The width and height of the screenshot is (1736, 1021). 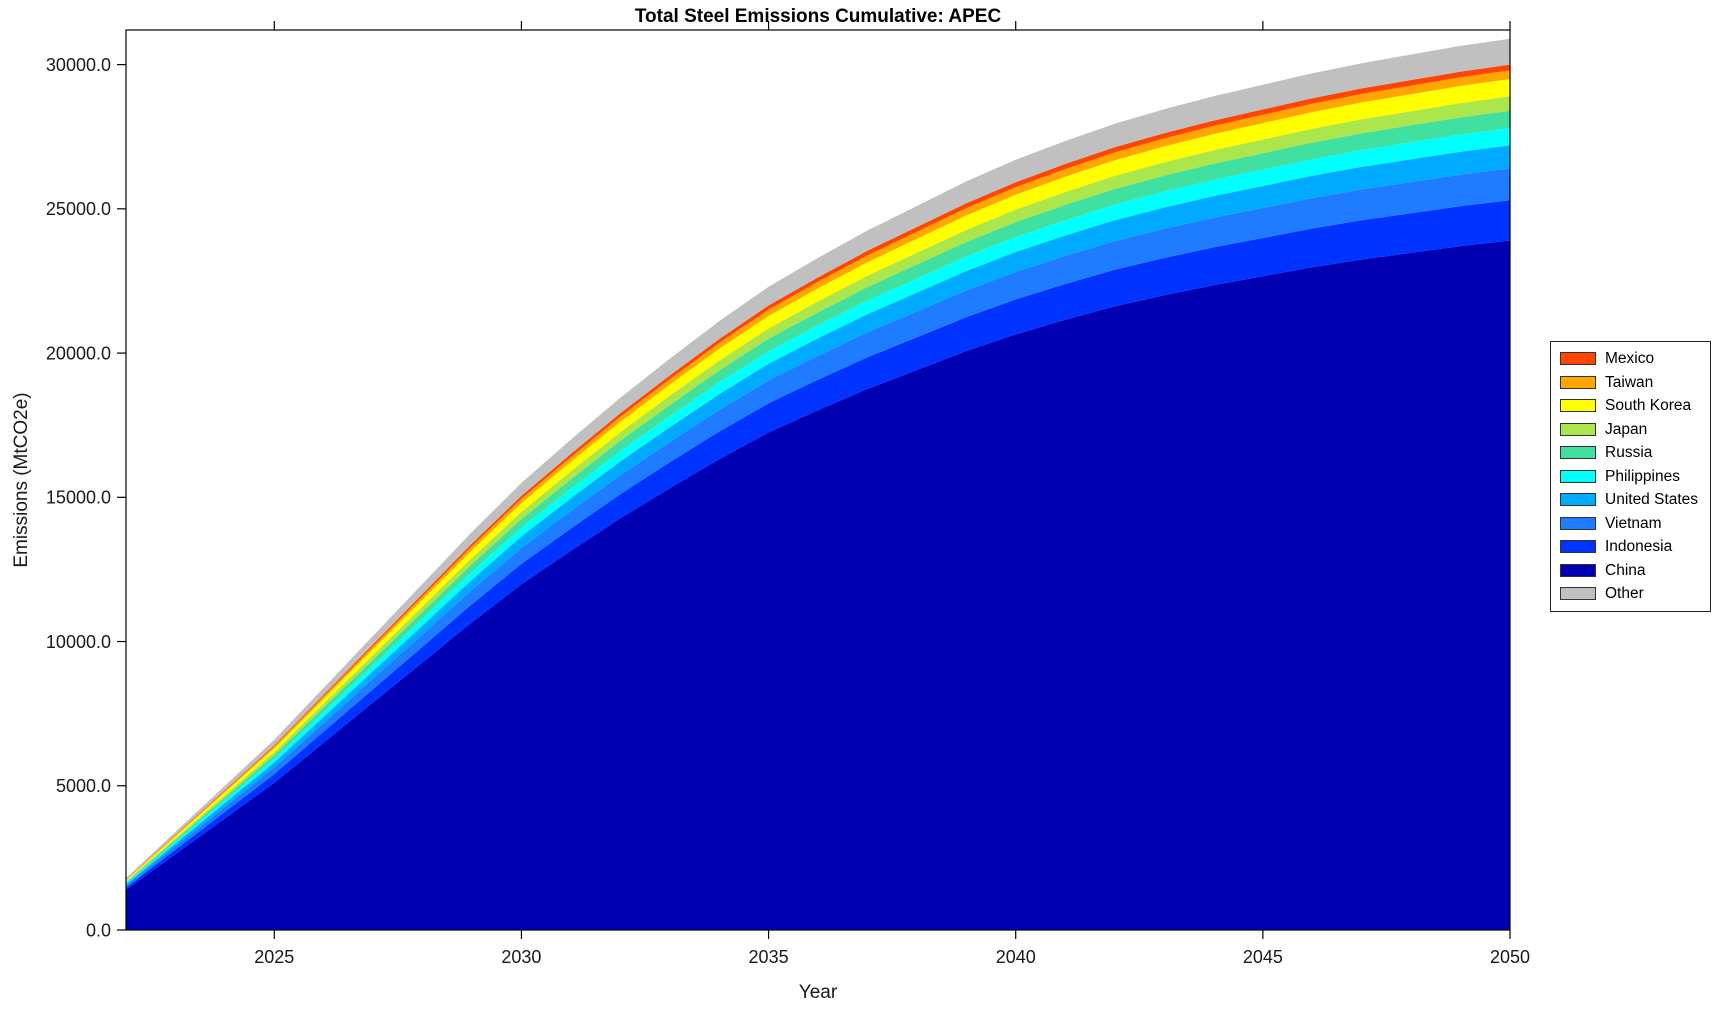 I want to click on legend-label: Russia, so click(x=1629, y=452).